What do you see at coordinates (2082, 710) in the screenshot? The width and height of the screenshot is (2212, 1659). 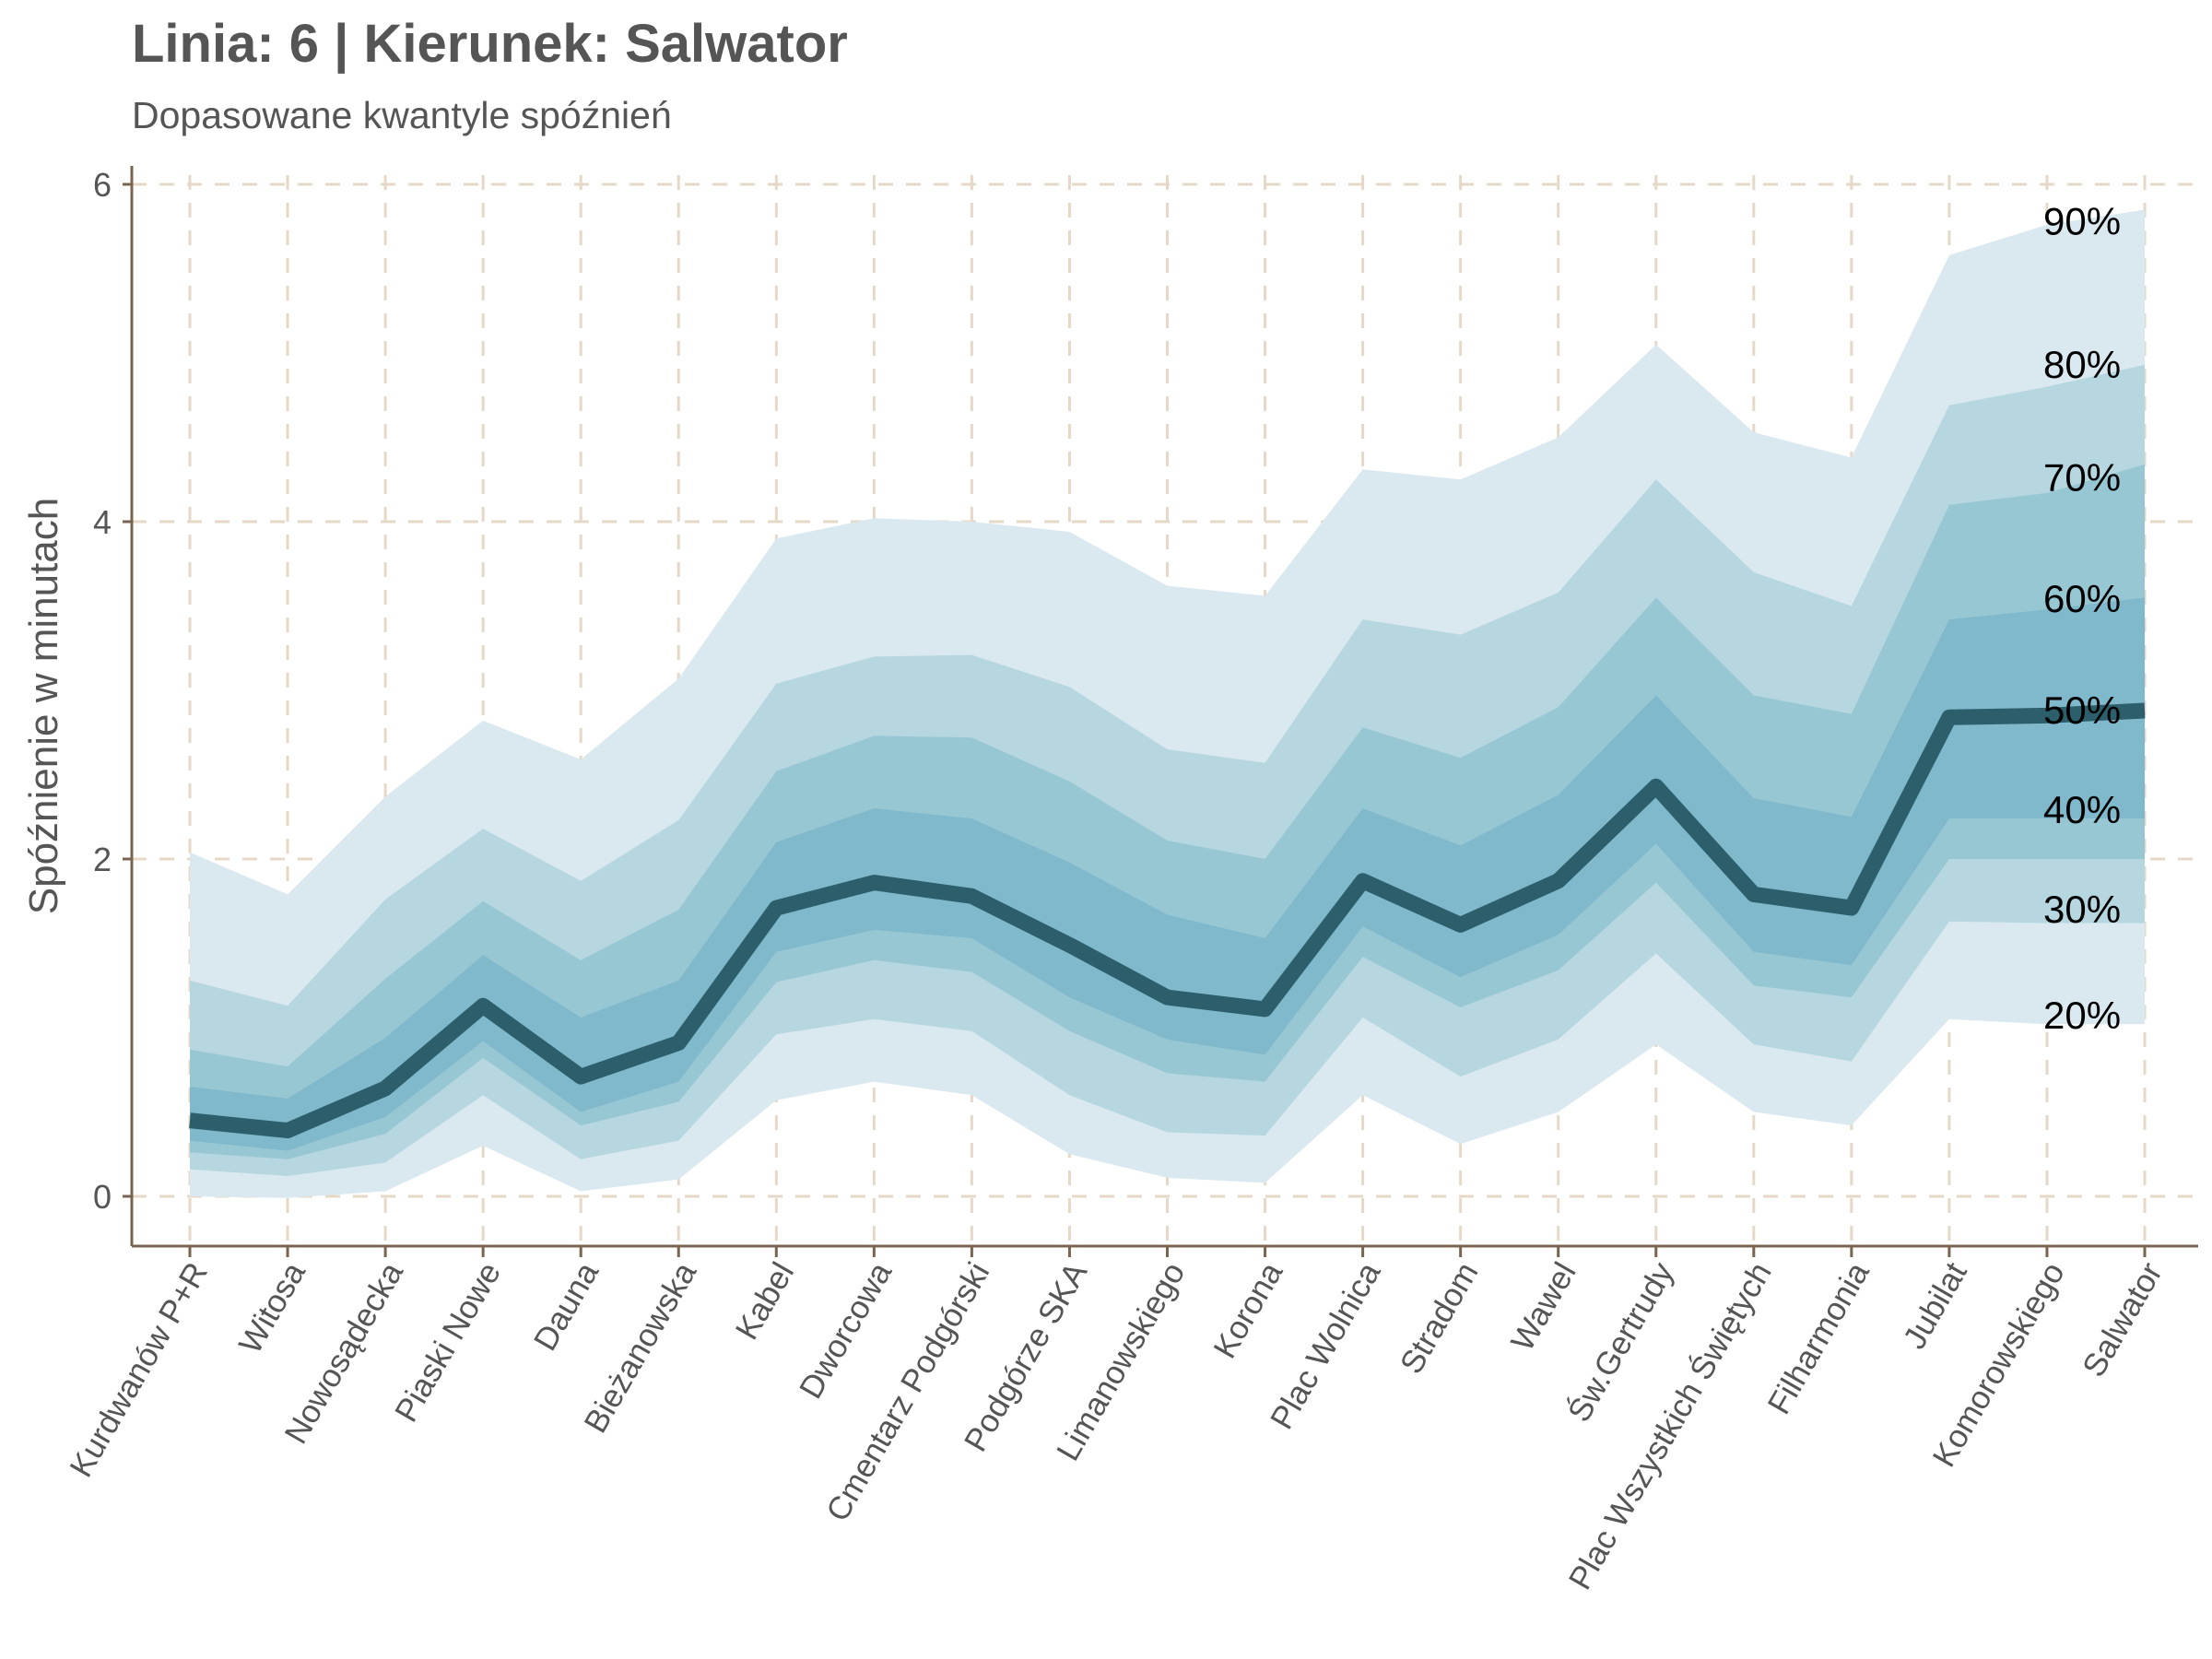 I see `band-label: 50%` at bounding box center [2082, 710].